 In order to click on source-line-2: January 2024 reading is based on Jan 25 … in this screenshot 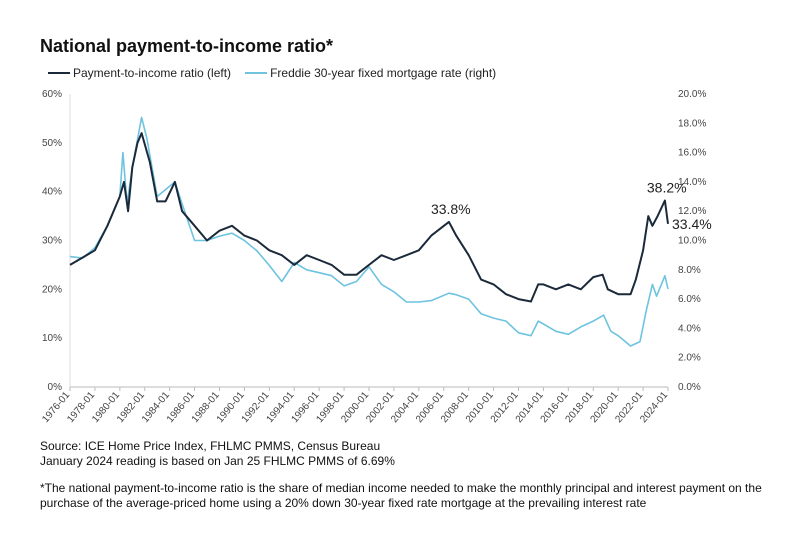, I will do `click(217, 461)`.